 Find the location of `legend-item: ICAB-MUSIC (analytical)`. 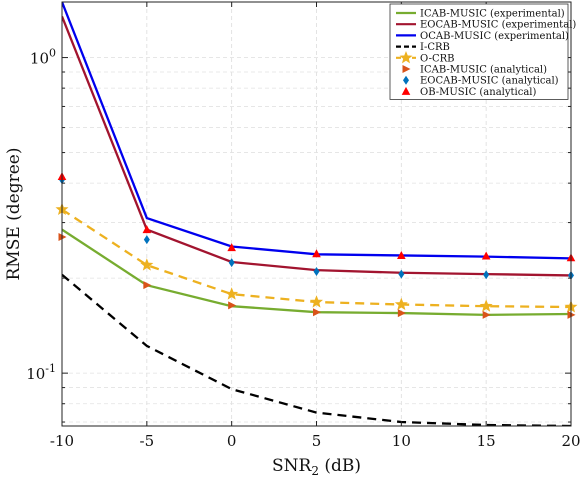

legend-item: ICAB-MUSIC (analytical) is located at coordinates (474, 70).